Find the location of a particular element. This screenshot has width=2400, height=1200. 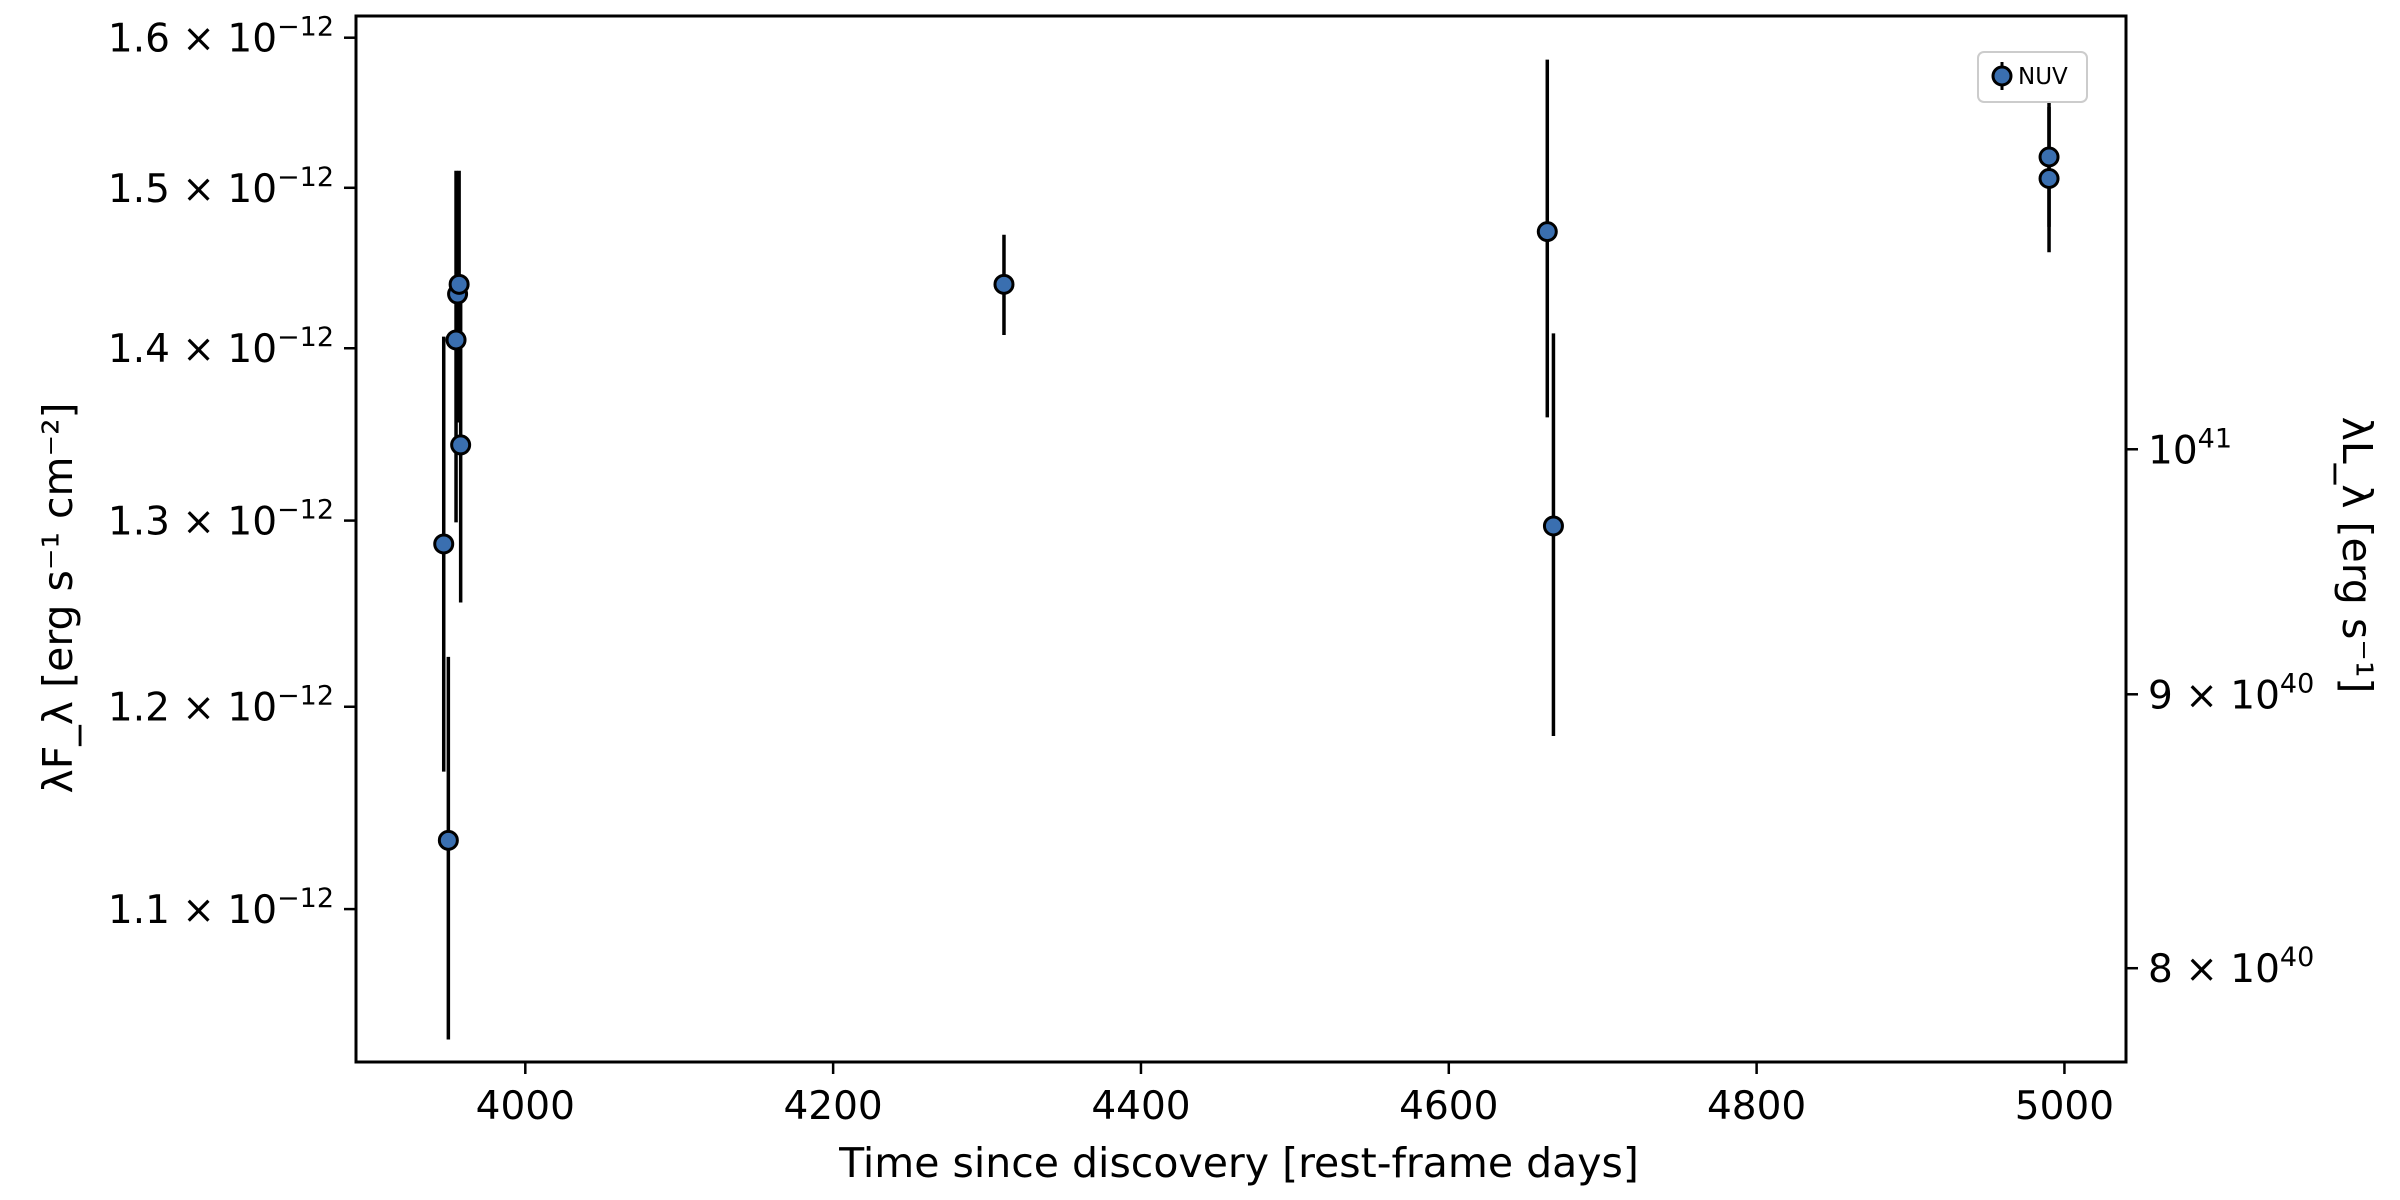

y2-tick-mantissa: 8 × 10 is located at coordinates (2214, 969).